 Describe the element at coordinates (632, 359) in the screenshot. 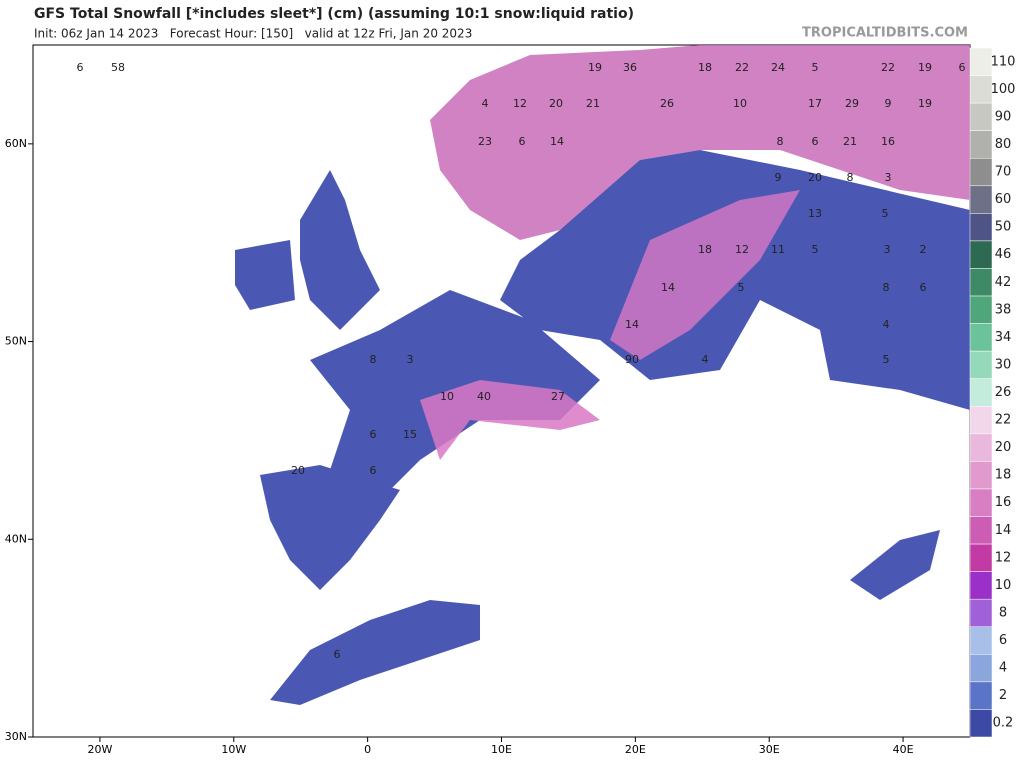

I see `snow-amount: 90` at that location.